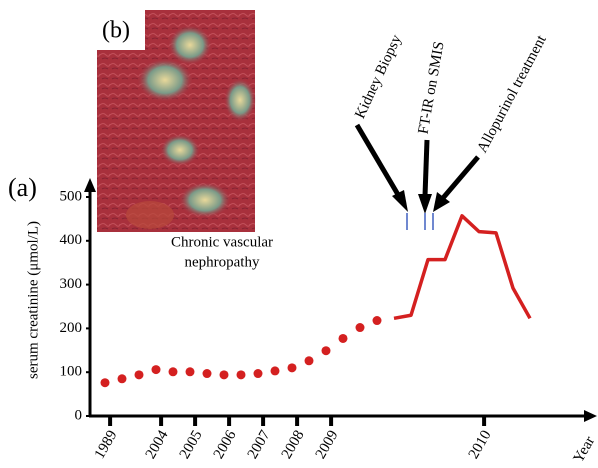  I want to click on x-tick-label: 2010, so click(480, 445).